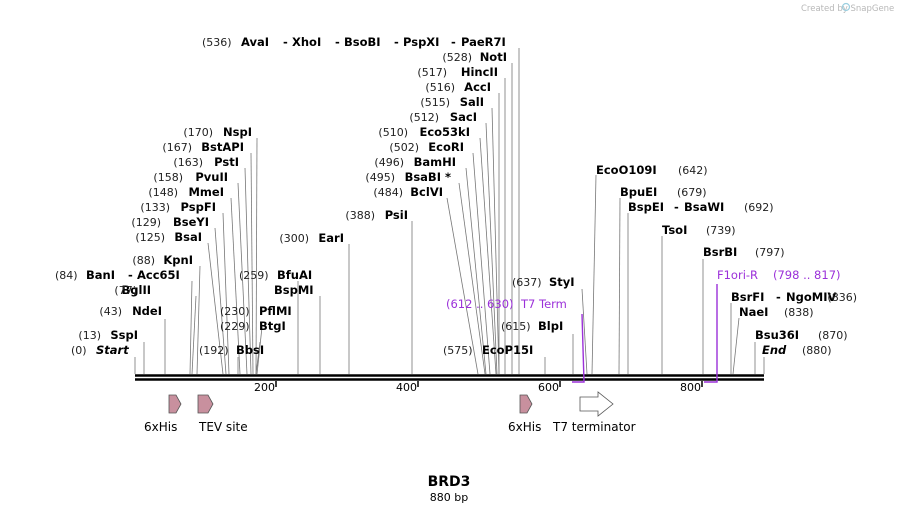  What do you see at coordinates (811, 297) in the screenshot?
I see `site-name: NgoMIV` at bounding box center [811, 297].